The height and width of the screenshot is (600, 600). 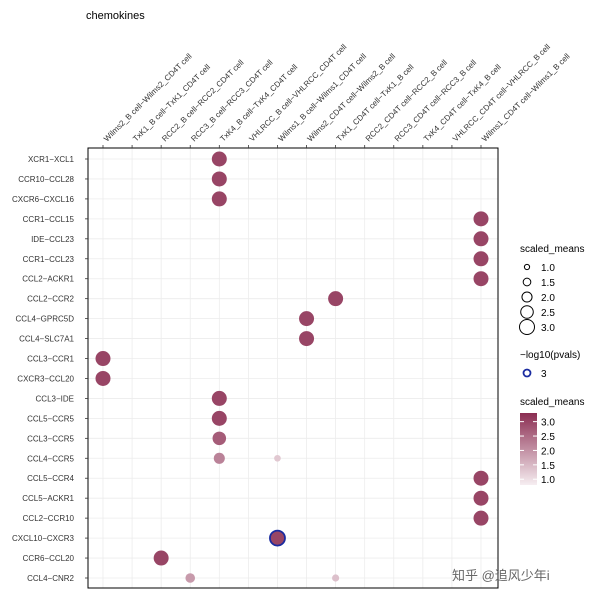 I want to click on legend-color-label: 2.0, so click(x=548, y=451).